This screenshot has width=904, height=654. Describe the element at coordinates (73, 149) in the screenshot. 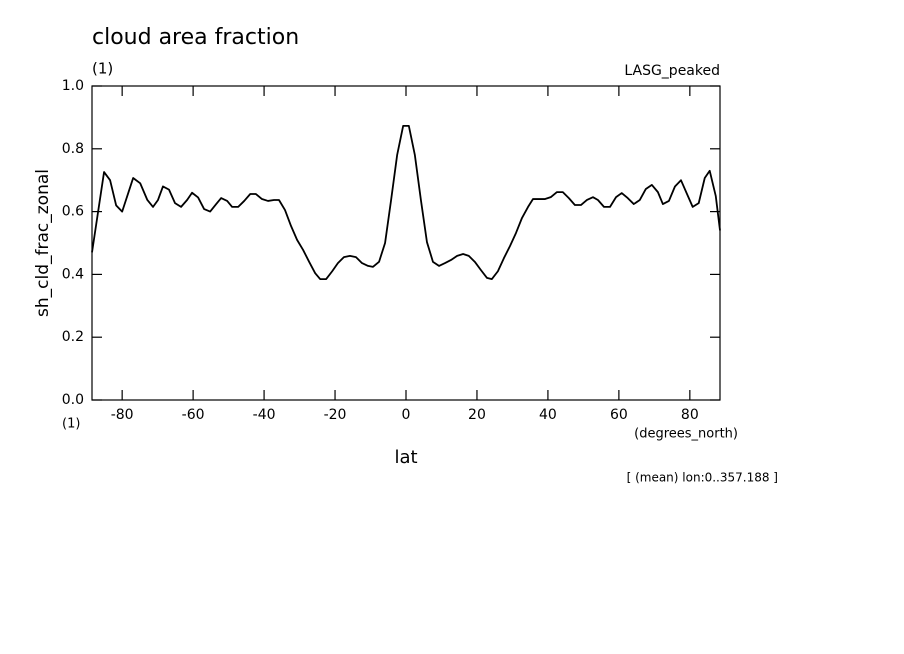

I see `y-tick-label: 0.8` at that location.